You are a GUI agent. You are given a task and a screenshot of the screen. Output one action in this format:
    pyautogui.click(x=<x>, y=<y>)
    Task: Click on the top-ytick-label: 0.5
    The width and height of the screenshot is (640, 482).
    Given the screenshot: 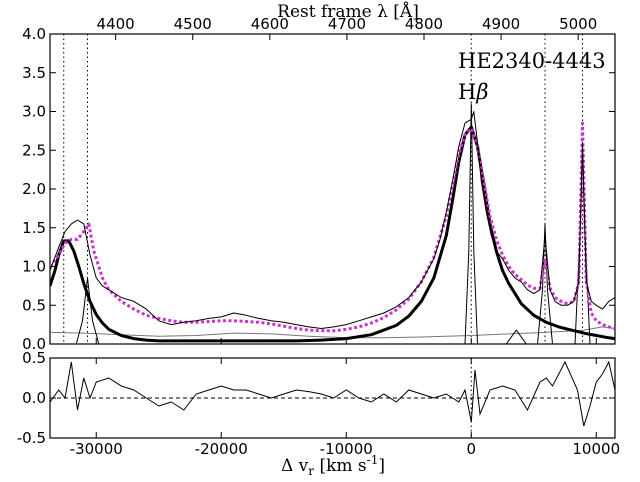 What is the action you would take?
    pyautogui.click(x=34, y=305)
    